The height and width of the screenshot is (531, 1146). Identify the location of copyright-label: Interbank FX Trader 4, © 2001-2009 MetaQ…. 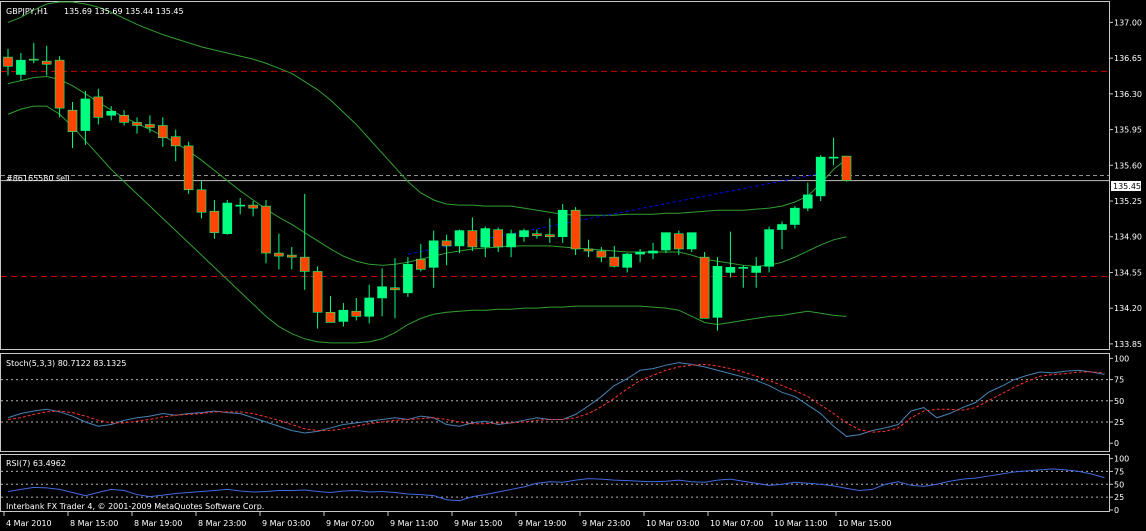
(135, 506).